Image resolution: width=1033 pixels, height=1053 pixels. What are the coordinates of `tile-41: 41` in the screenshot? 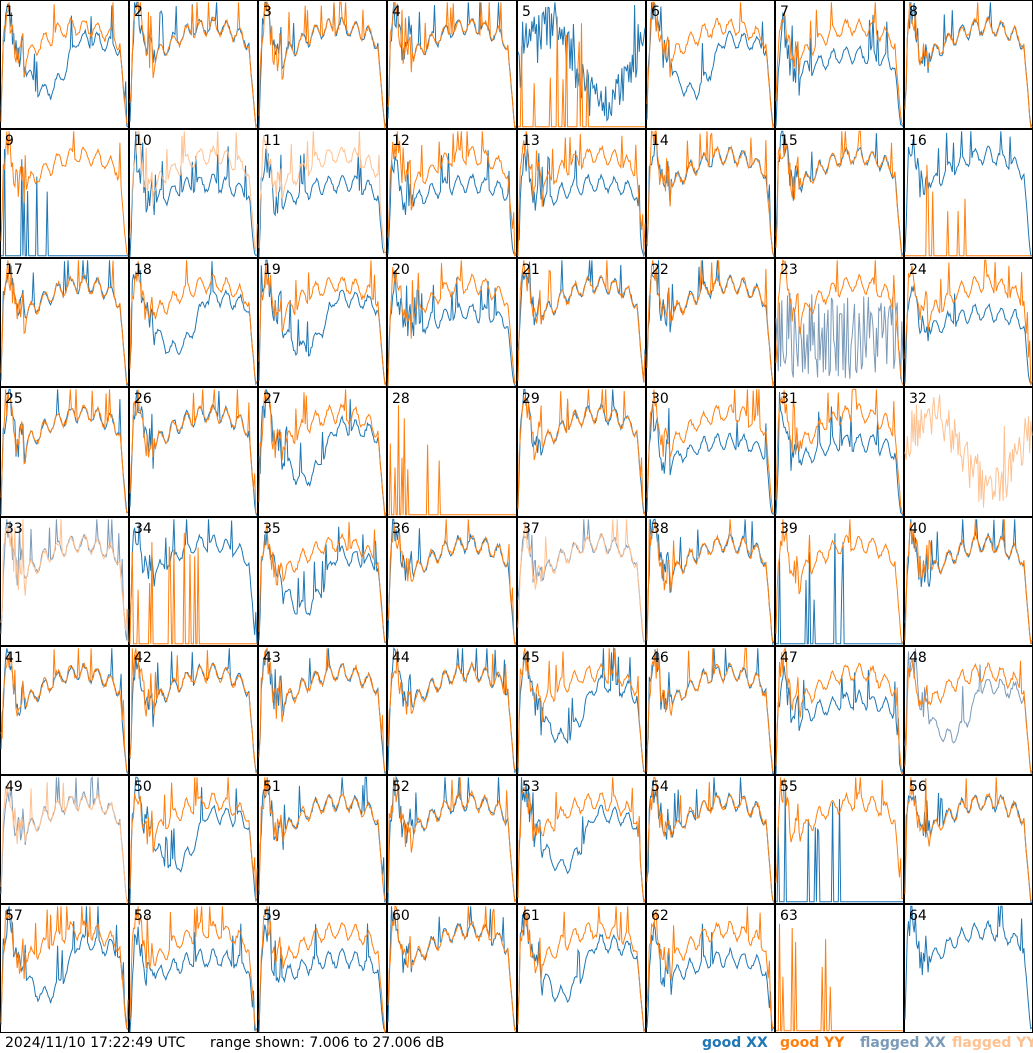 It's located at (64, 710).